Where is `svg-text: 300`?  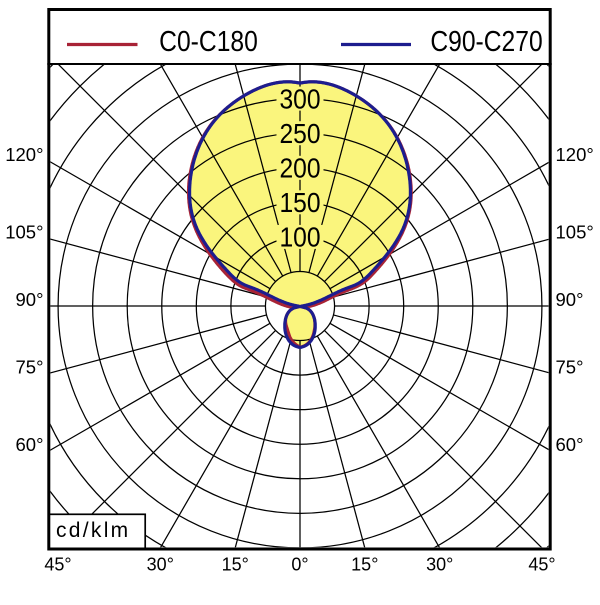 svg-text: 300 is located at coordinates (299, 99).